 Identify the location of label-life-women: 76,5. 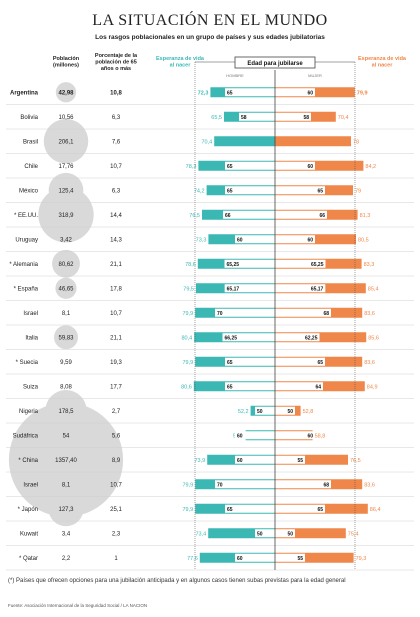
(355, 461).